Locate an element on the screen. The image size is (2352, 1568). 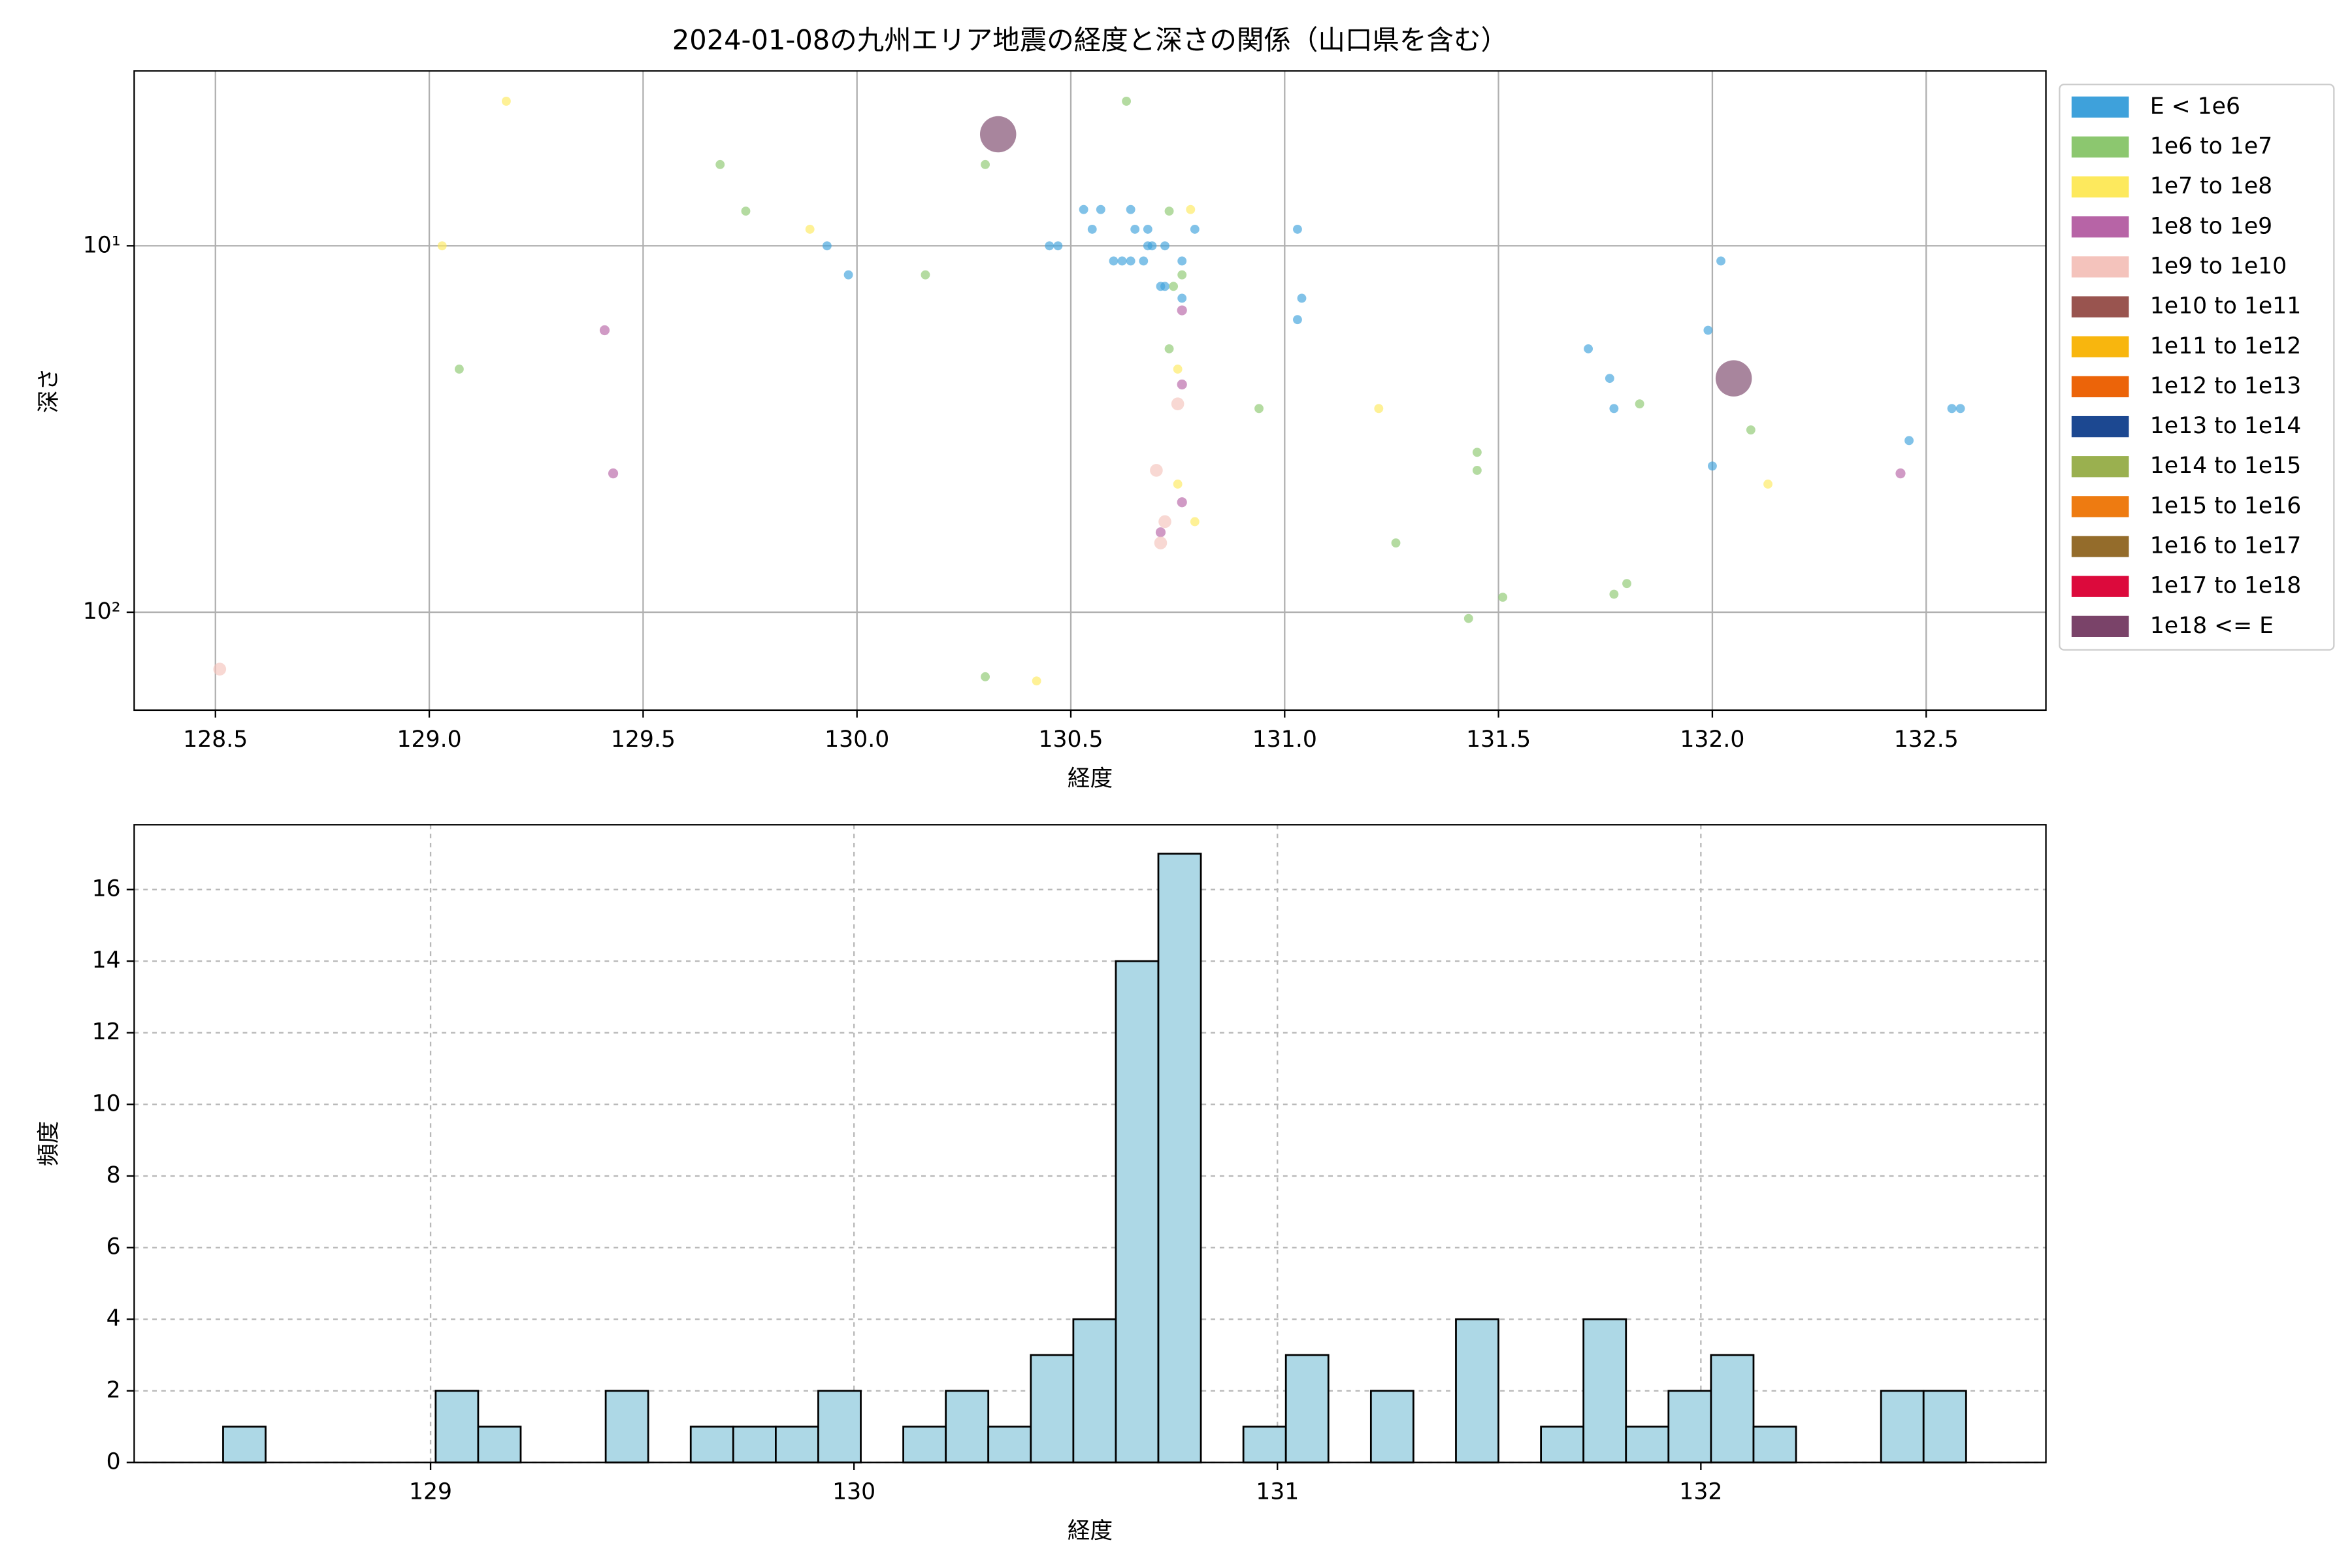
legend-label: 1e6 to 1e7 is located at coordinates (2211, 146).